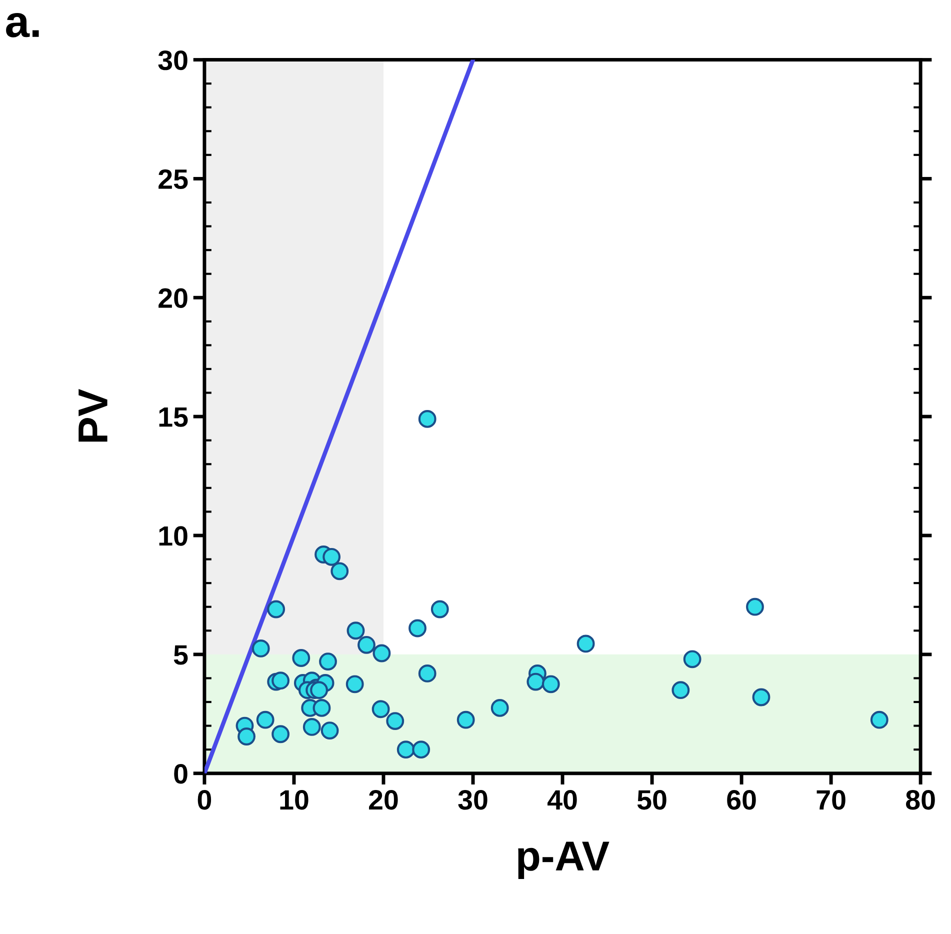 The height and width of the screenshot is (934, 951). What do you see at coordinates (173, 298) in the screenshot?
I see `y-tick-label: 20` at bounding box center [173, 298].